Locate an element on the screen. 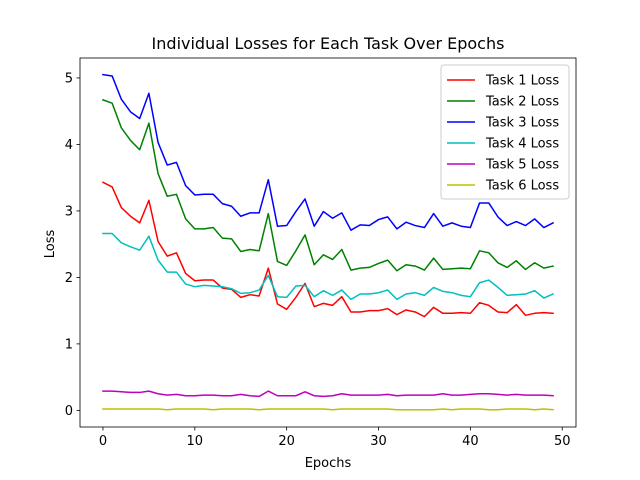 The width and height of the screenshot is (640, 480). x-tick-label: 30 is located at coordinates (378, 441).